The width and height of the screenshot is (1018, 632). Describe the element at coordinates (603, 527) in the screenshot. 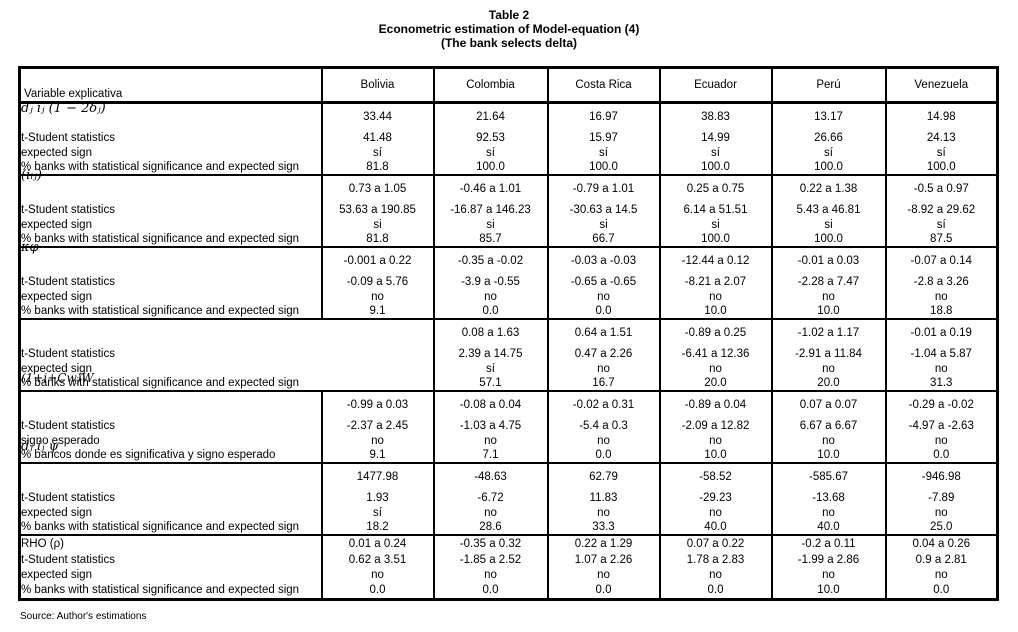

I see `cell: 33.3` at that location.